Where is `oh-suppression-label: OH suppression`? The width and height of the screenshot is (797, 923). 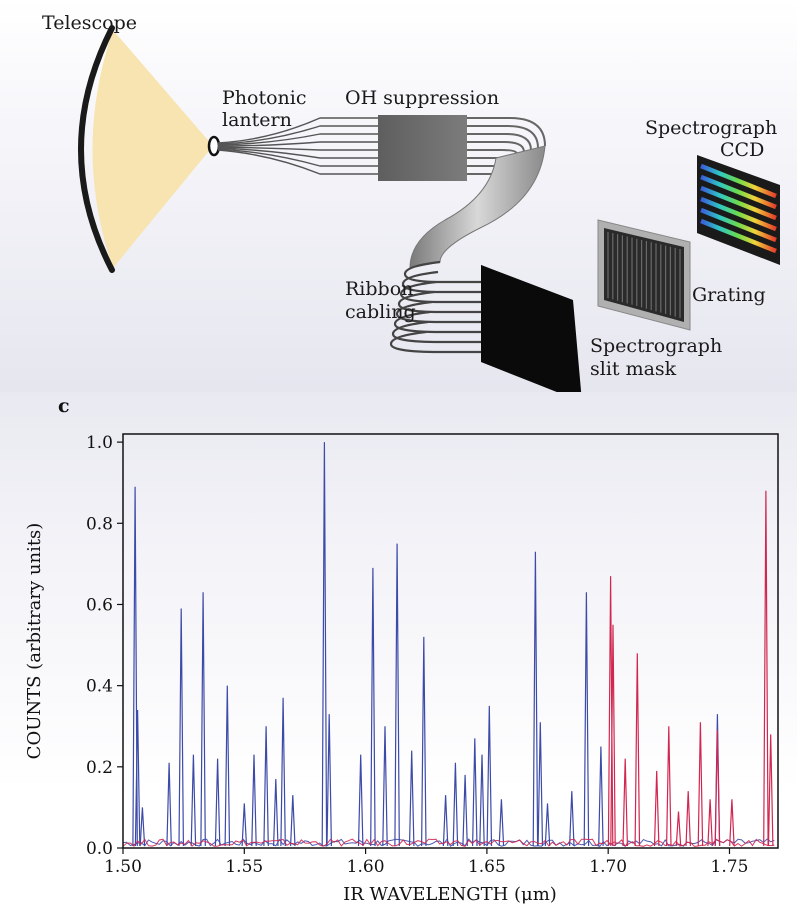
oh-suppression-label: OH suppression is located at coordinates (422, 98).